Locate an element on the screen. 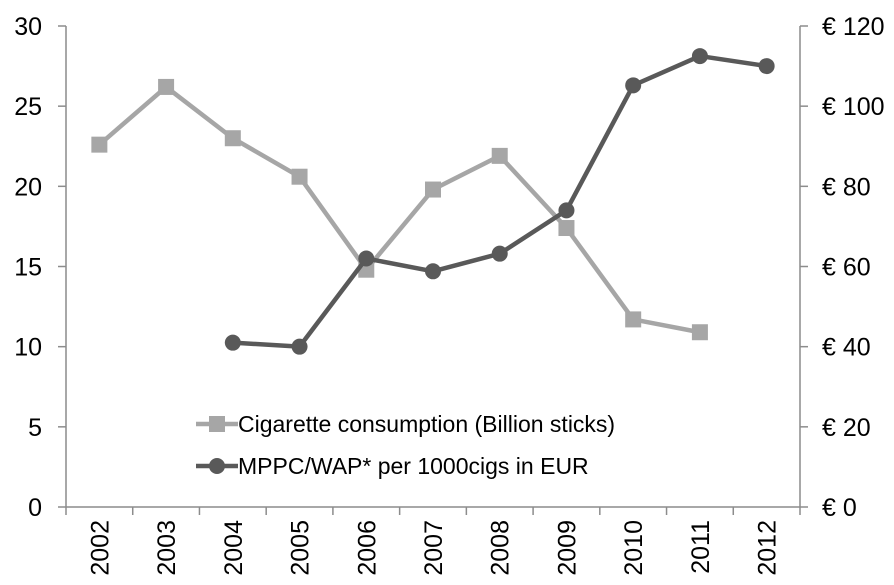 Image resolution: width=894 pixels, height=585 pixels. x-tick-label: 2010 is located at coordinates (634, 548).